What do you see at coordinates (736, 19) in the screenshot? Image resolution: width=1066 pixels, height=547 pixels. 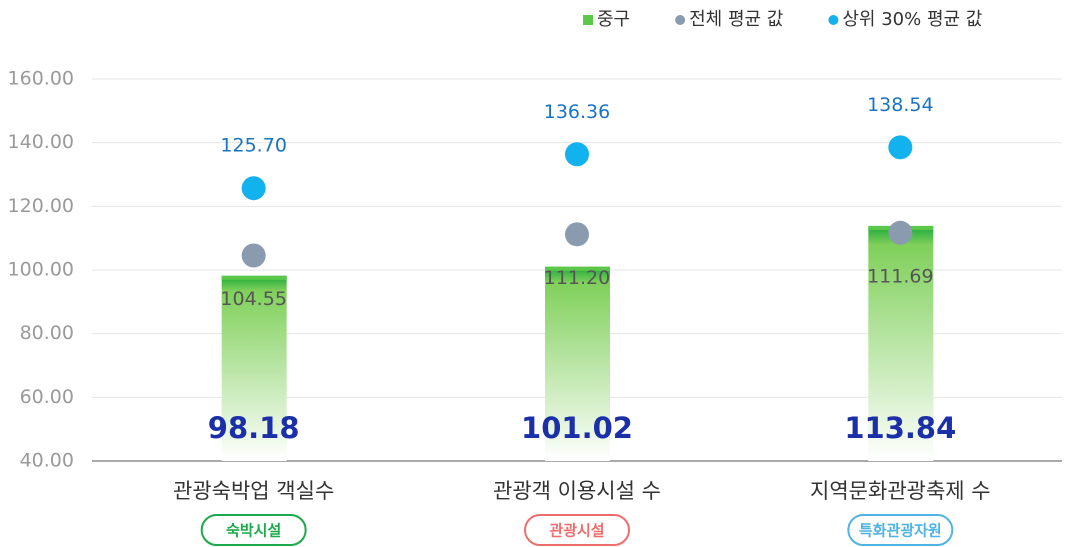 I see `legend-label: 전체 평균 값` at bounding box center [736, 19].